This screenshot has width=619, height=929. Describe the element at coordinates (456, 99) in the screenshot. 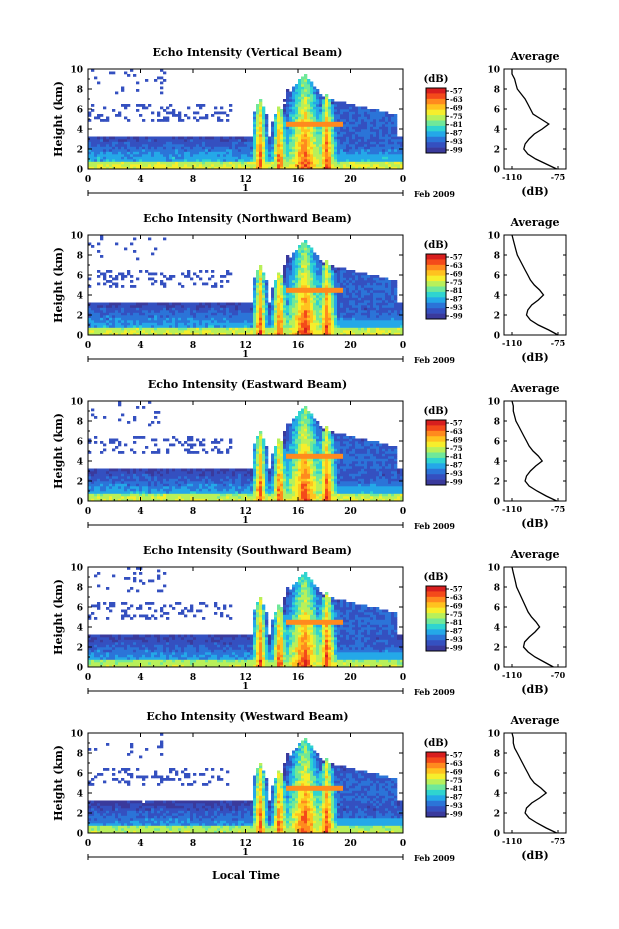

I see `colorbar-tick-label: -63` at that location.